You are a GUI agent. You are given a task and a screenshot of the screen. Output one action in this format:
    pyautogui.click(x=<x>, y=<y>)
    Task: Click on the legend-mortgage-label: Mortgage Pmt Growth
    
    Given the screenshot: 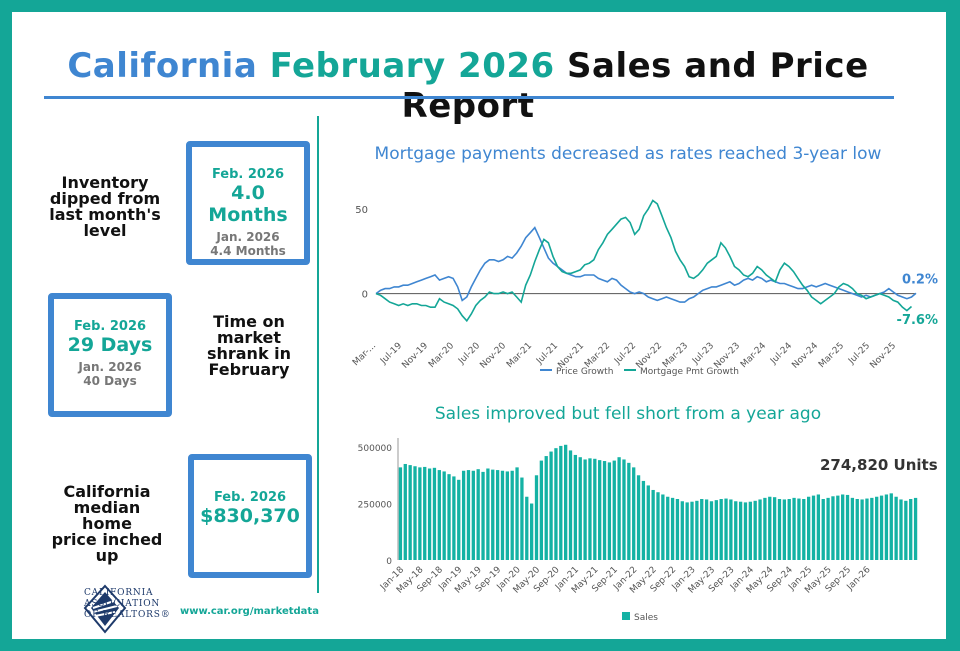 What is the action you would take?
    pyautogui.click(x=689, y=372)
    